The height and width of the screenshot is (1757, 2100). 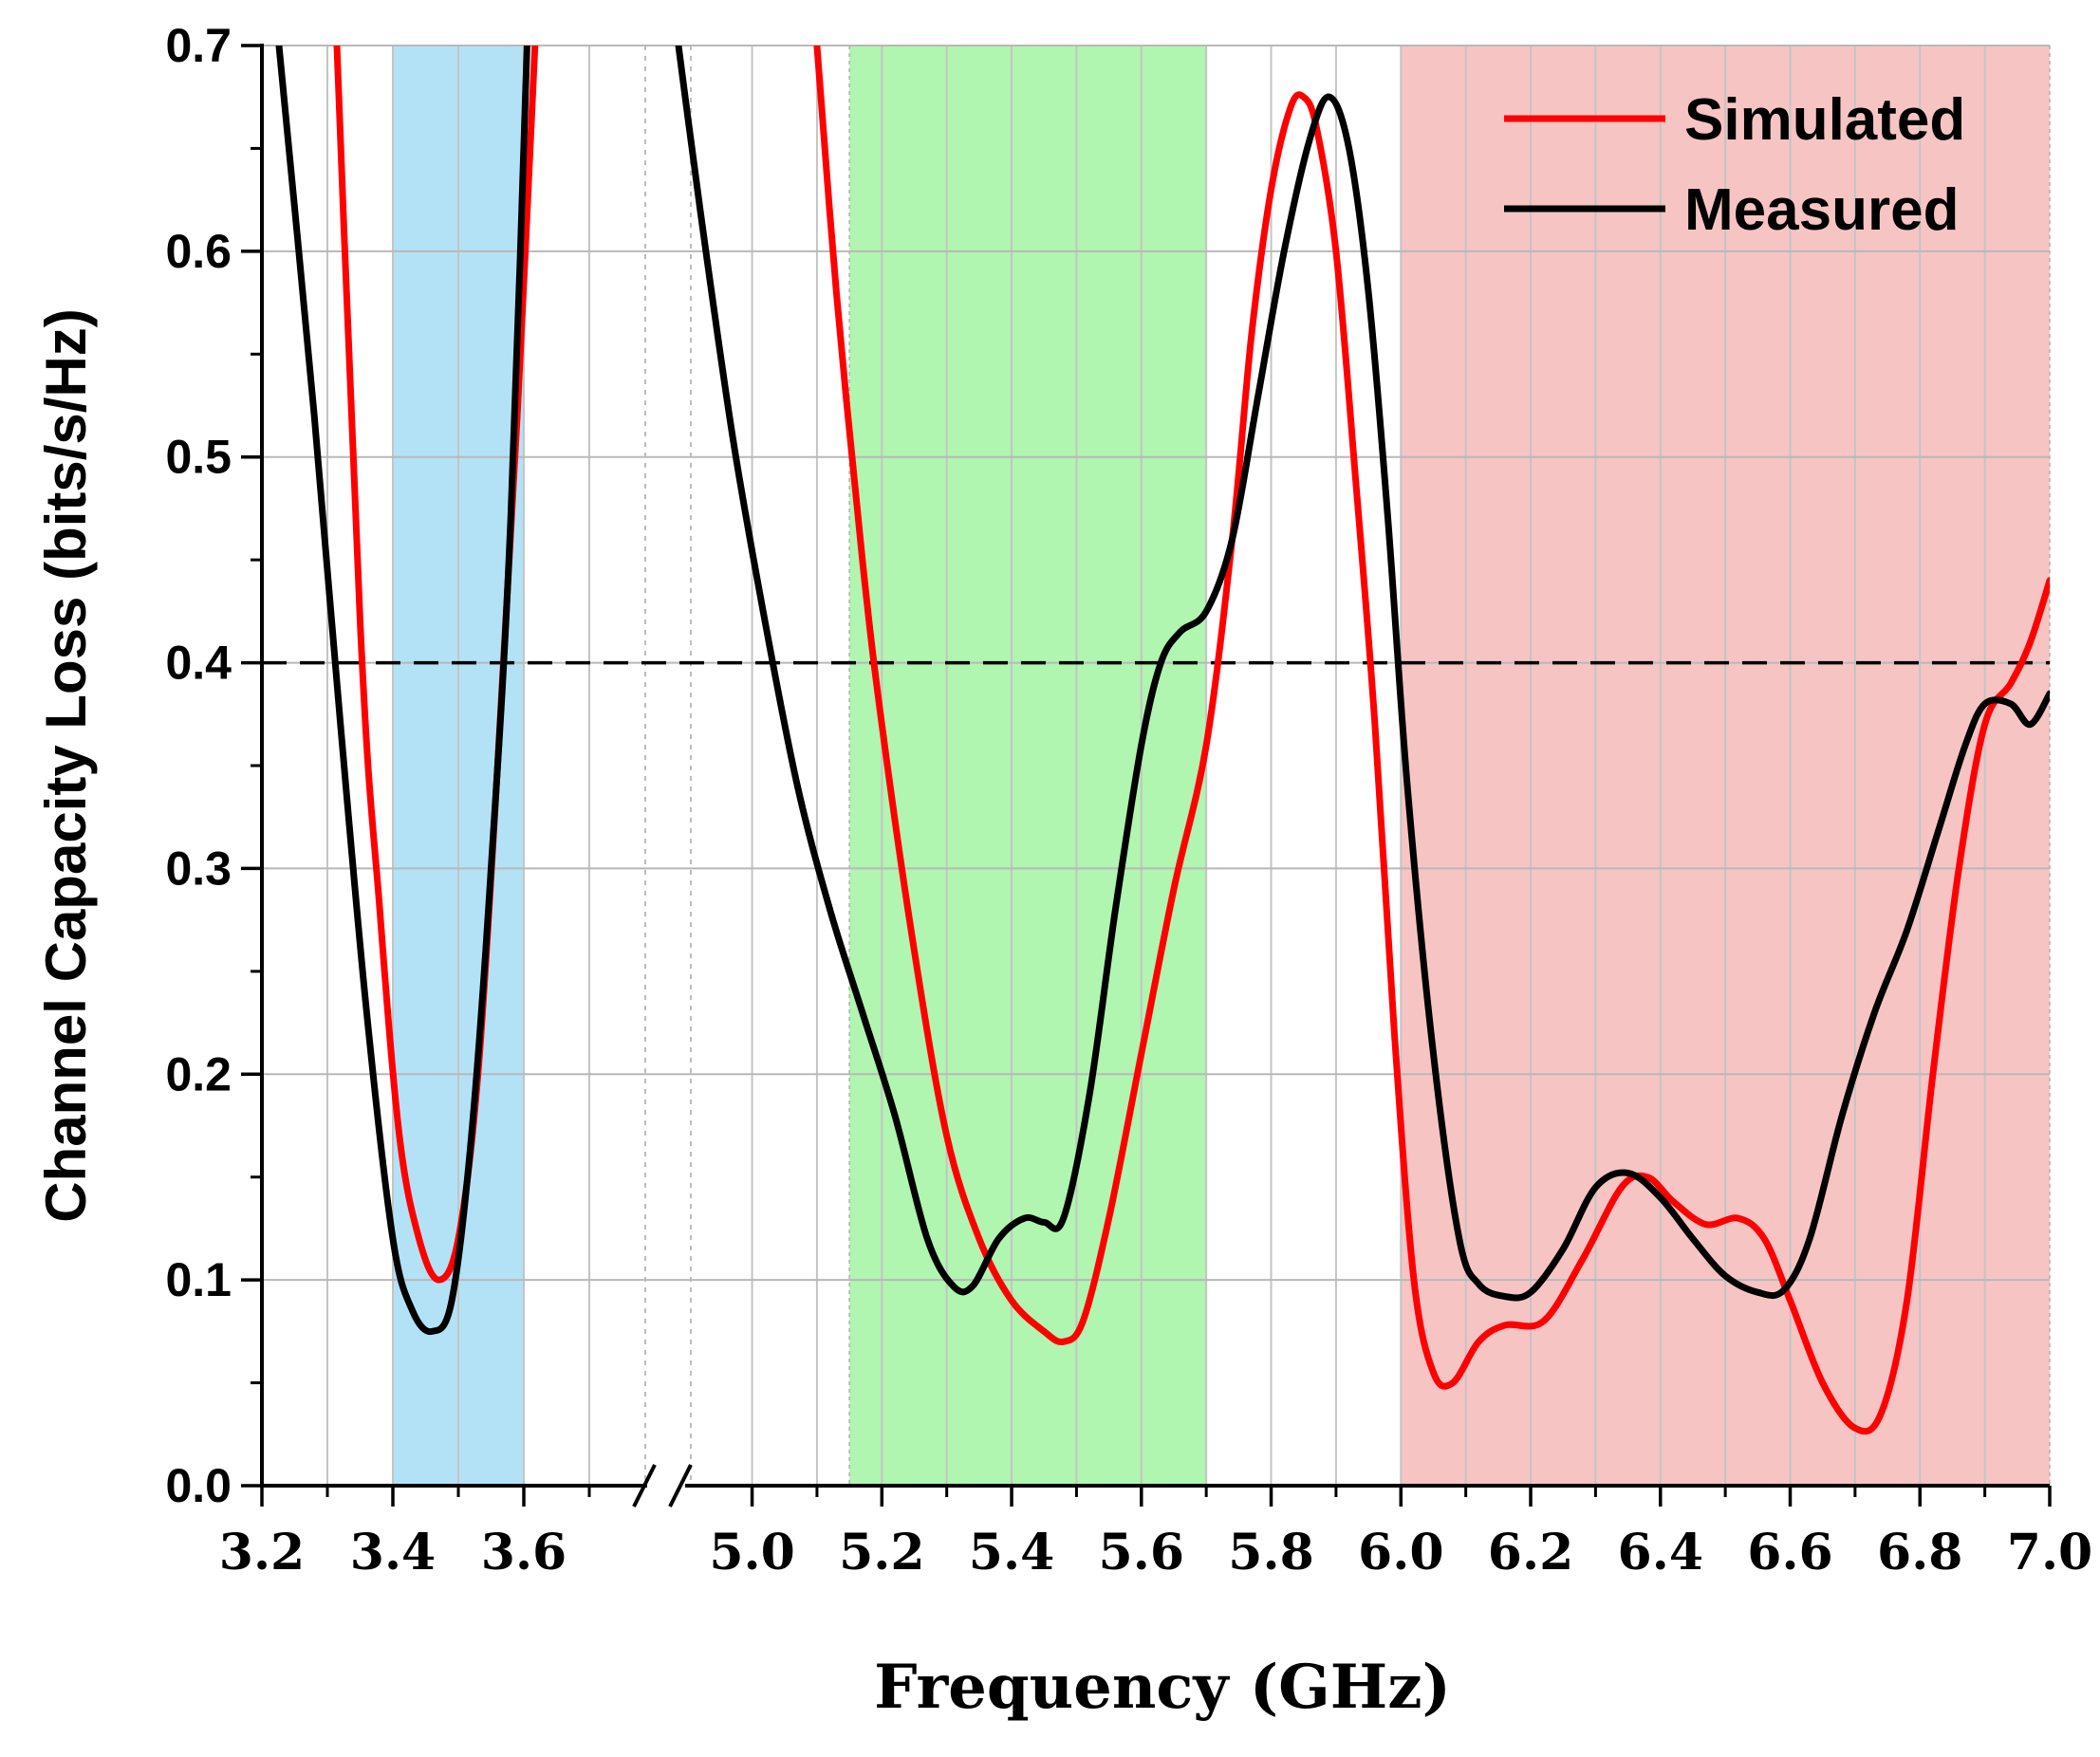 I want to click on x-tick-label: 6.0, so click(x=1400, y=1552).